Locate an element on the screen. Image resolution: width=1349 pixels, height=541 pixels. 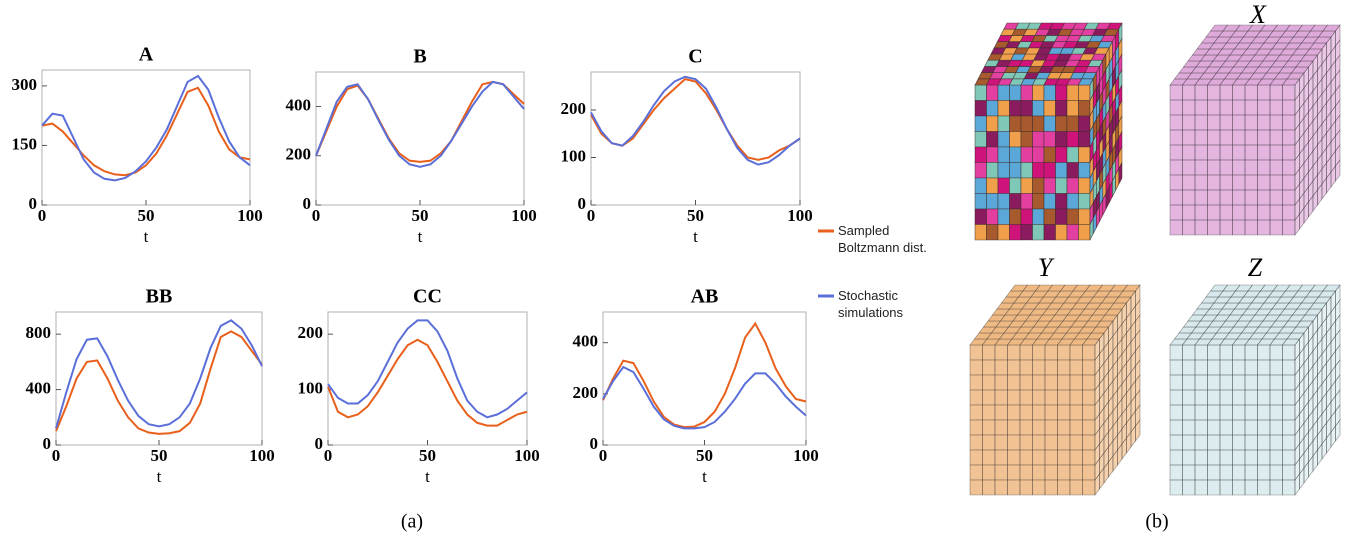
panel-label: (b) is located at coordinates (1156, 522).